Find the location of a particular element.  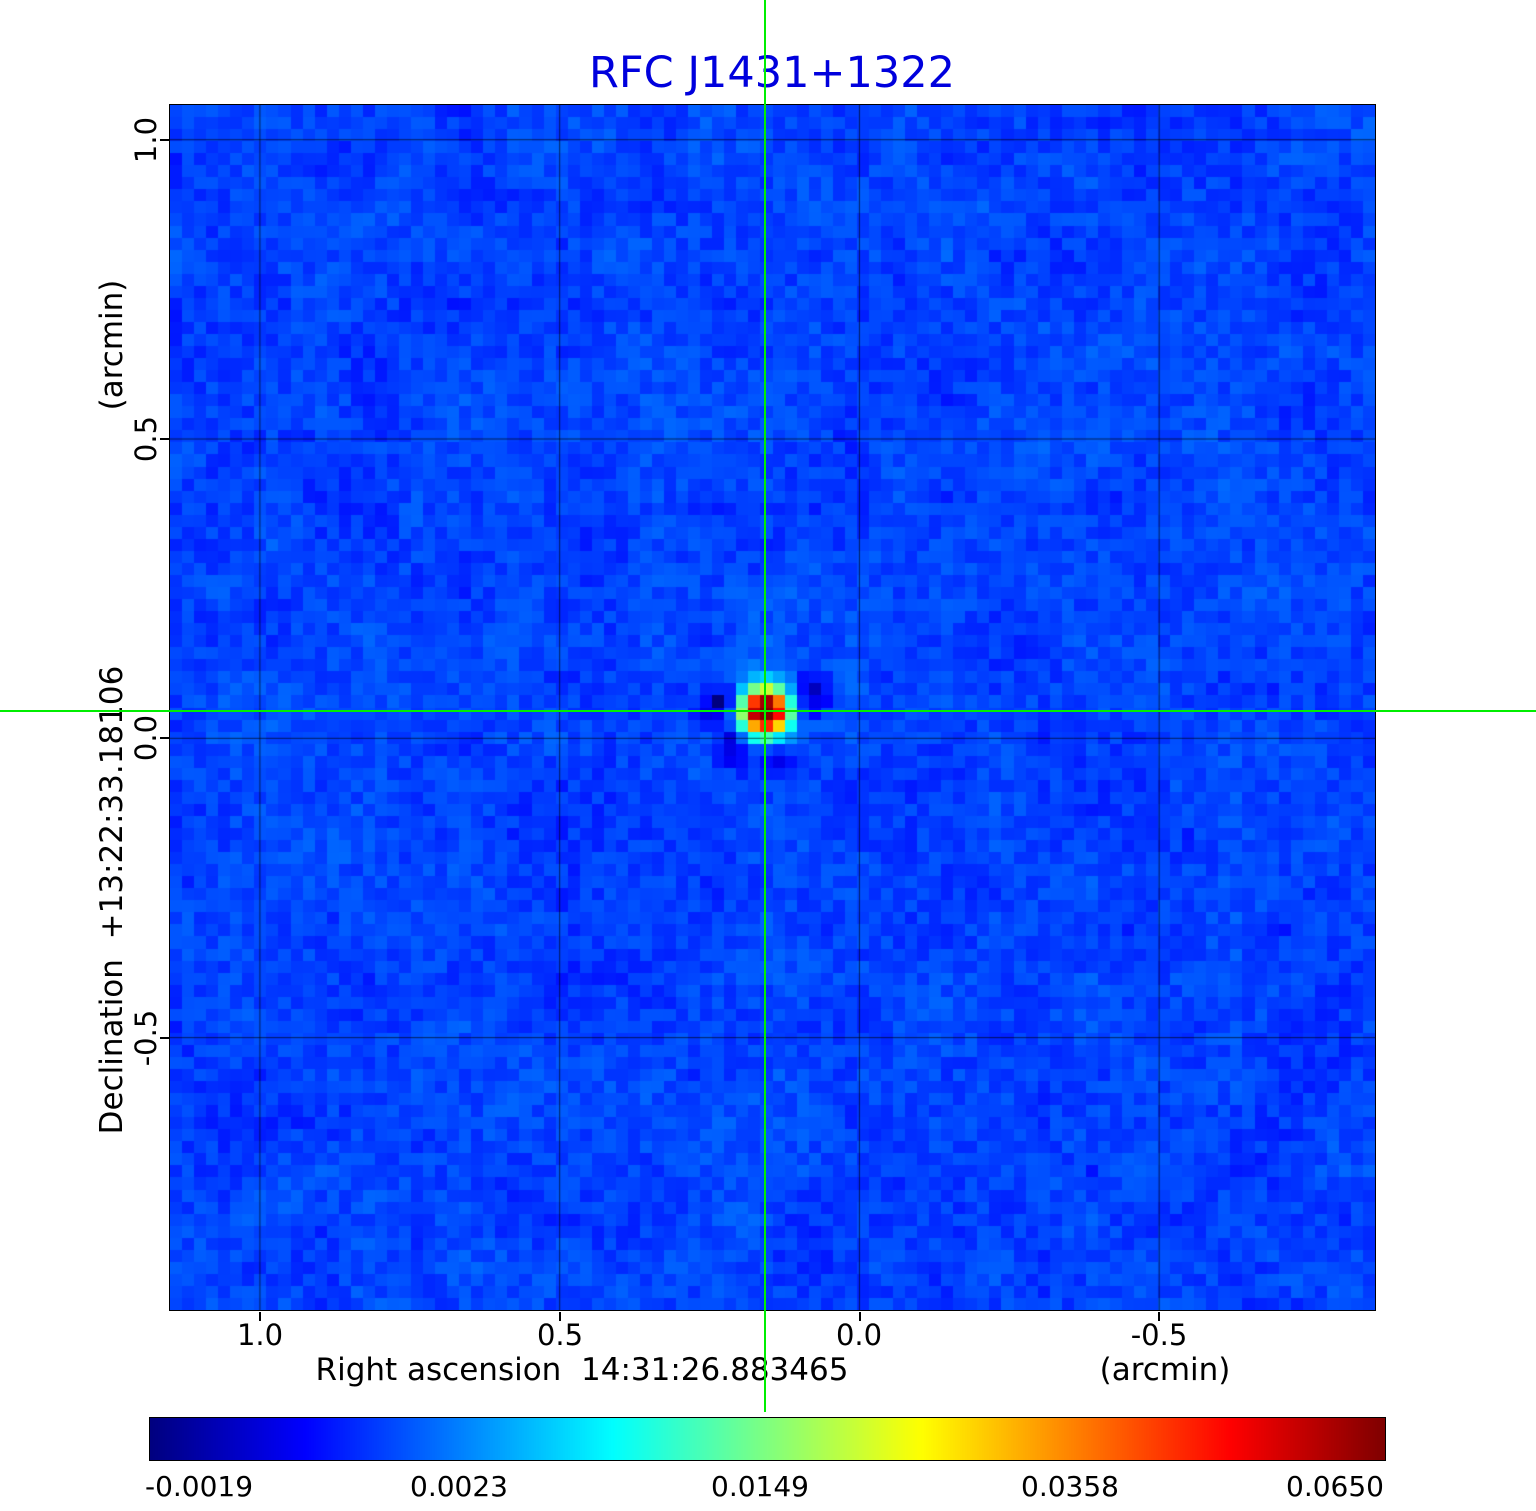

x-axis-unit: (arcmin) is located at coordinates (1165, 1370).